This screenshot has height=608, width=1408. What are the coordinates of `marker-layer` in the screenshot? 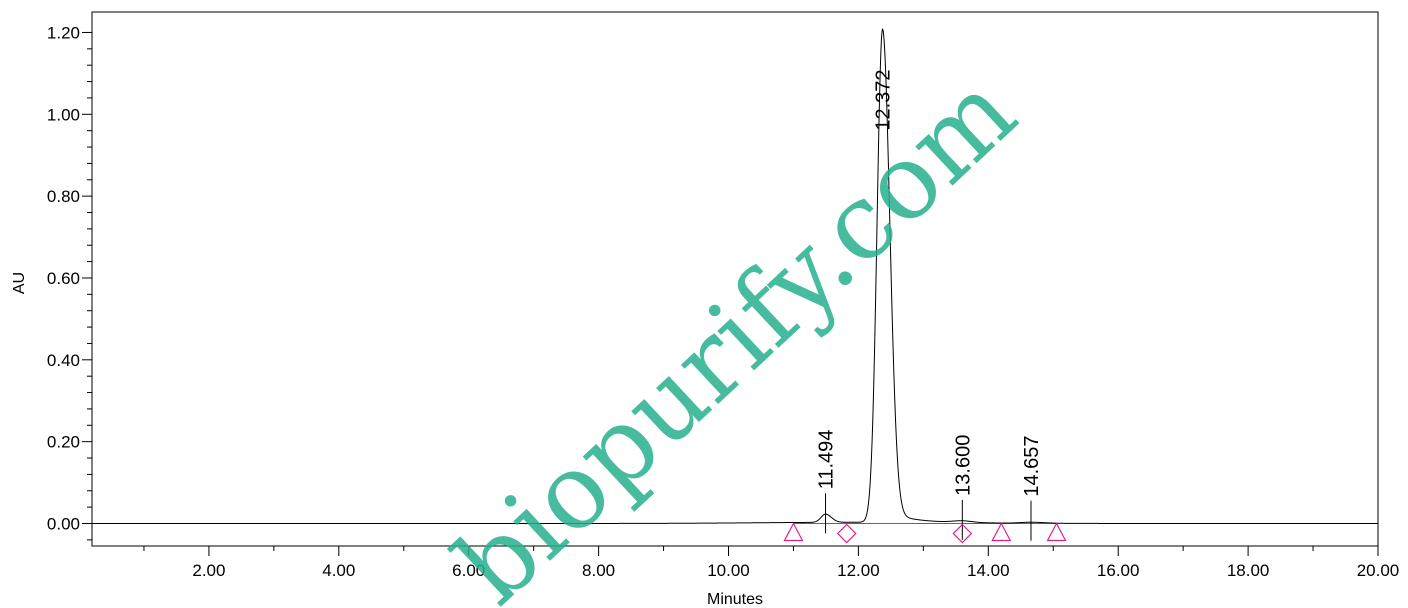 It's located at (925, 533).